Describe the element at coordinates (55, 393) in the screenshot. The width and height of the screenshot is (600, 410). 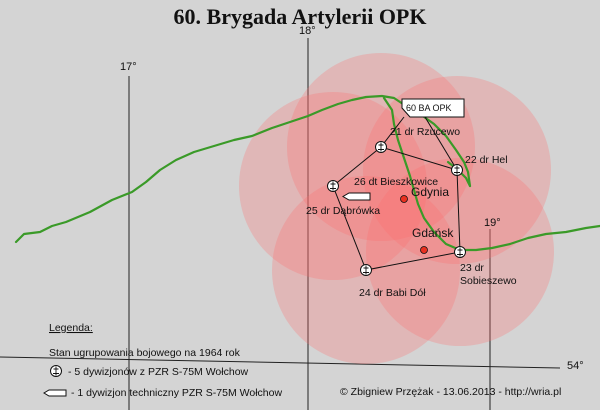
I see `legend-technical-icon` at that location.